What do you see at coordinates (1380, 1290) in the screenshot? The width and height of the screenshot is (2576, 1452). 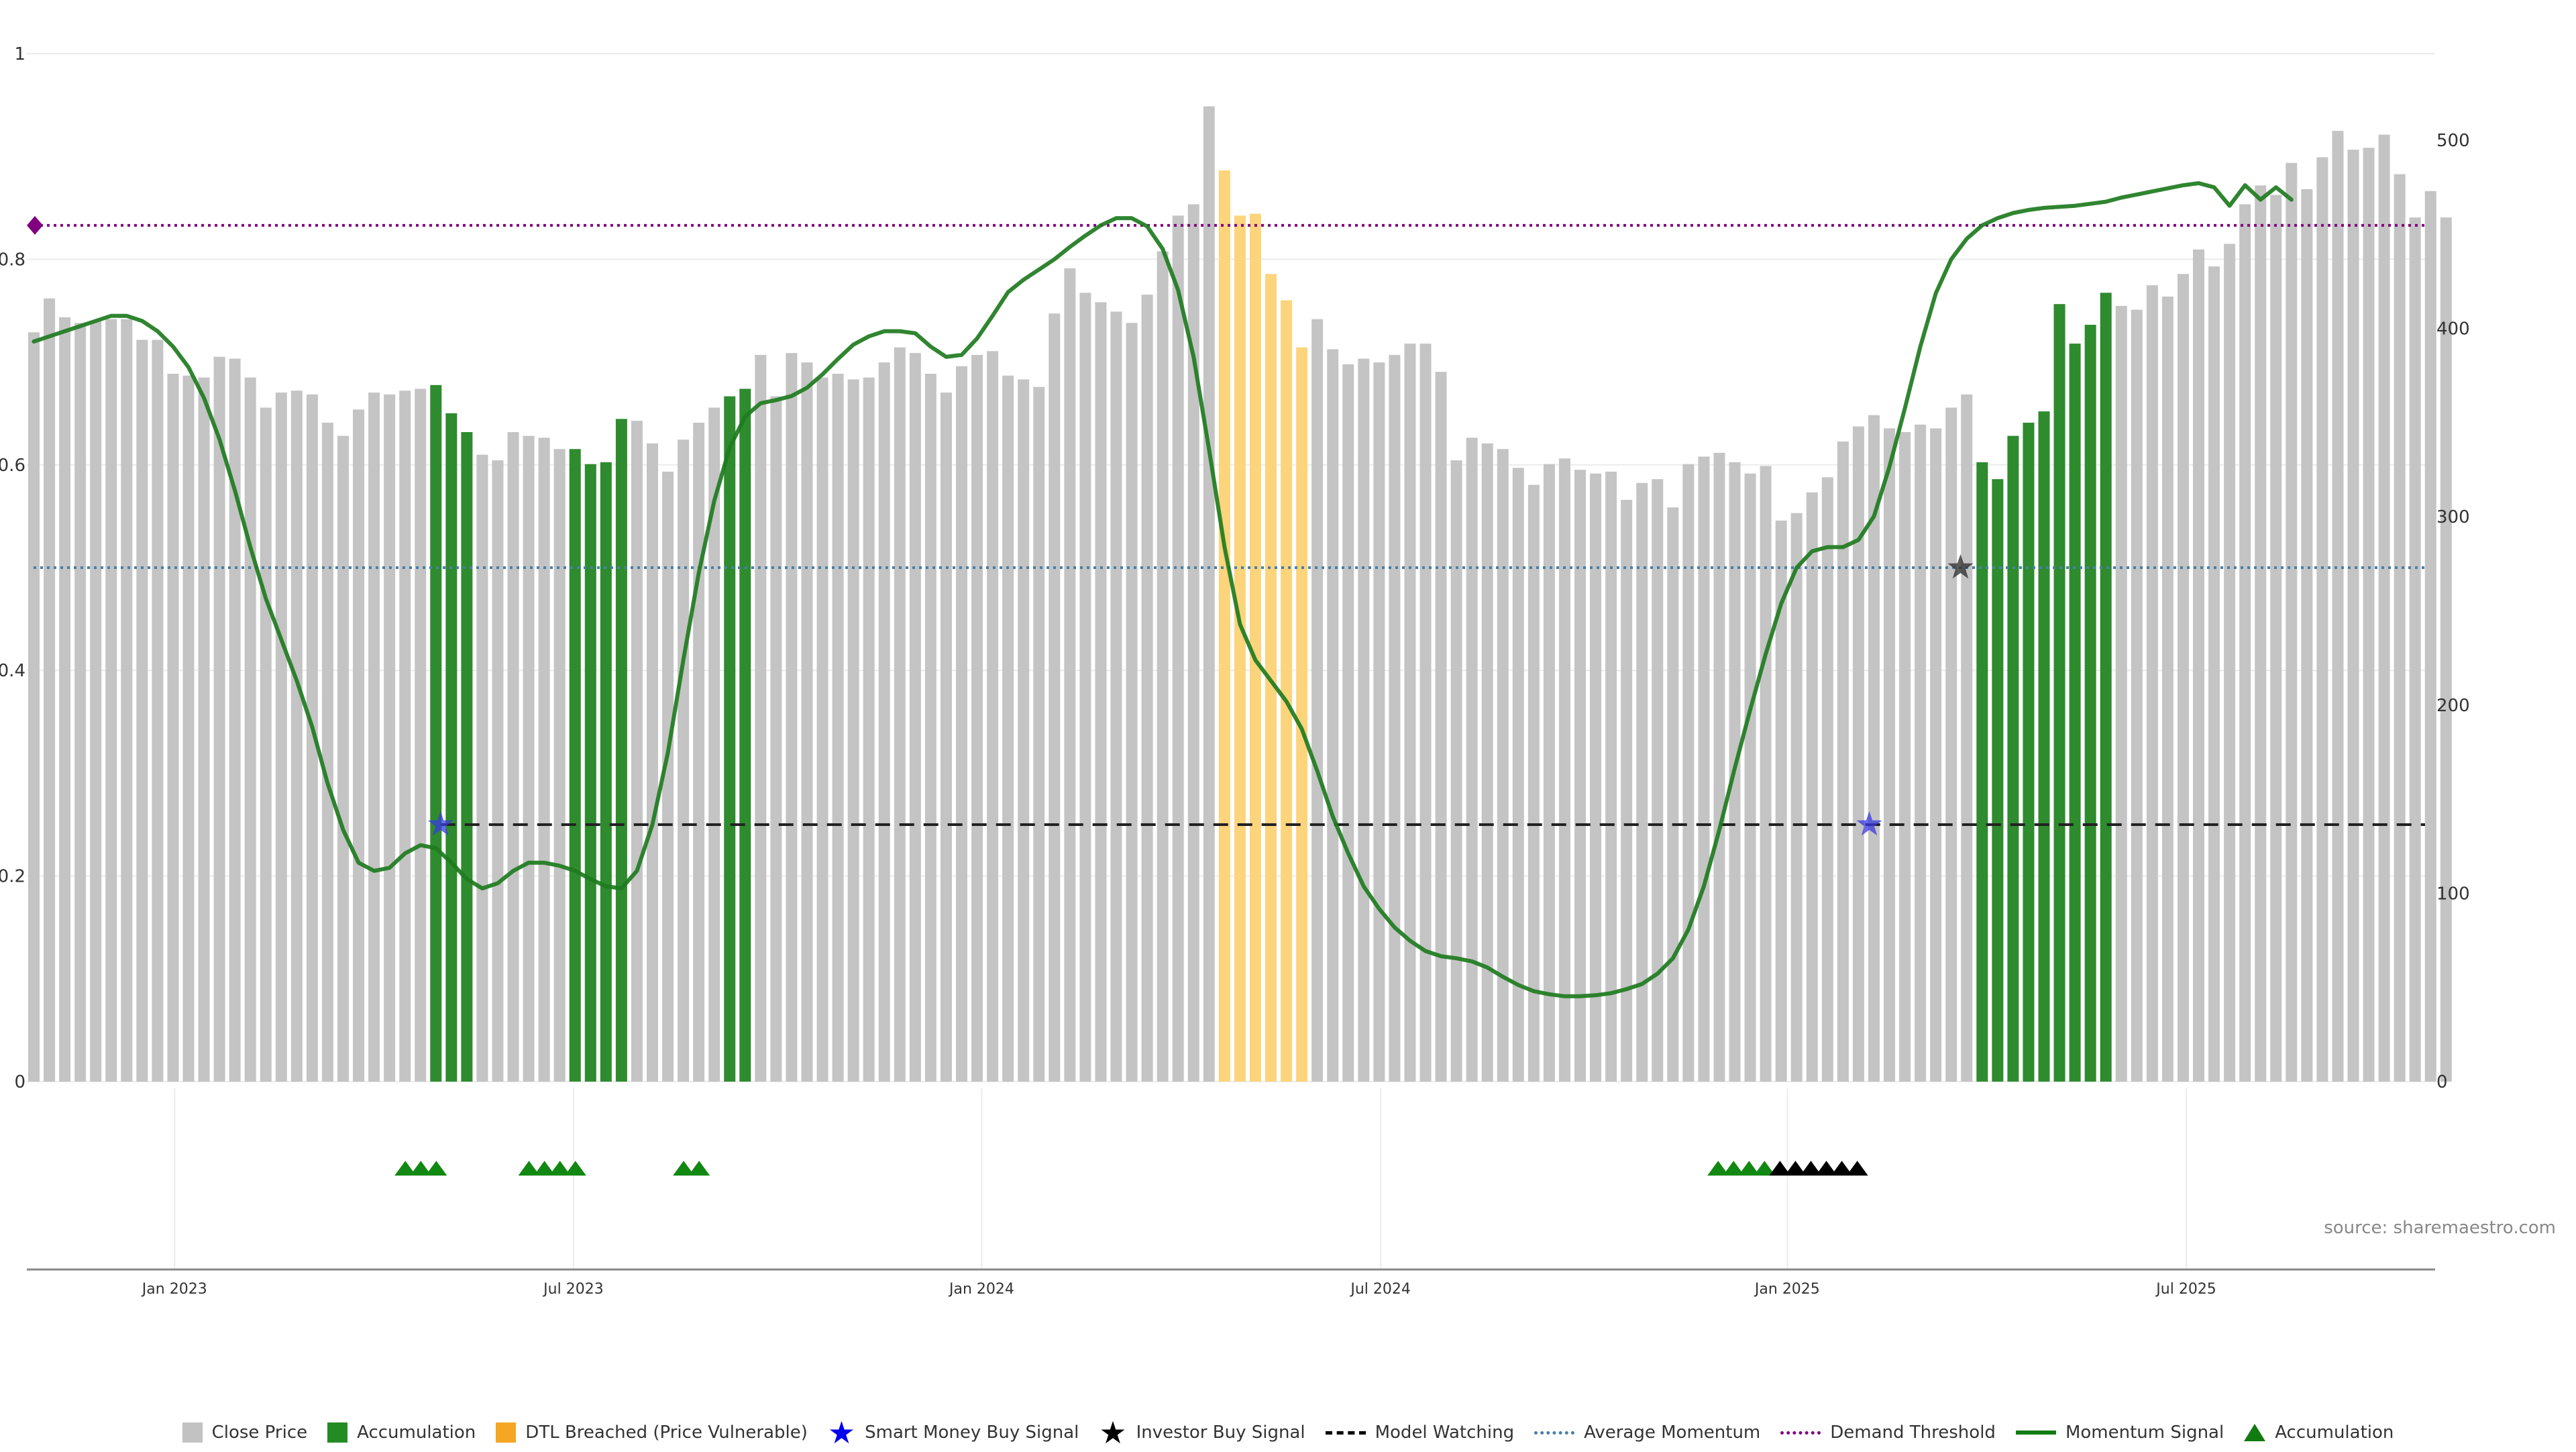 I see `x-axis-date-tick: Jul 2024` at bounding box center [1380, 1290].